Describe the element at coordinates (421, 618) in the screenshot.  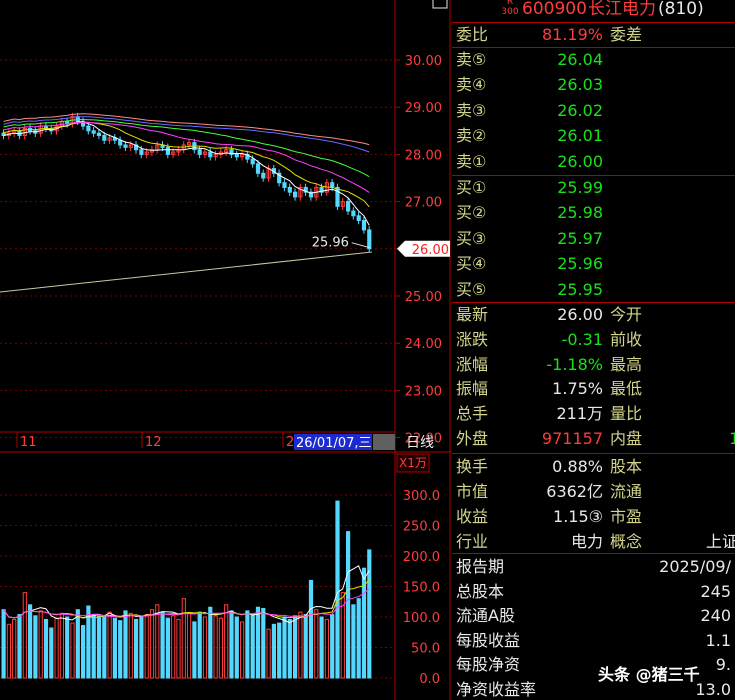
I see `volume-tick-label: 100.0` at that location.